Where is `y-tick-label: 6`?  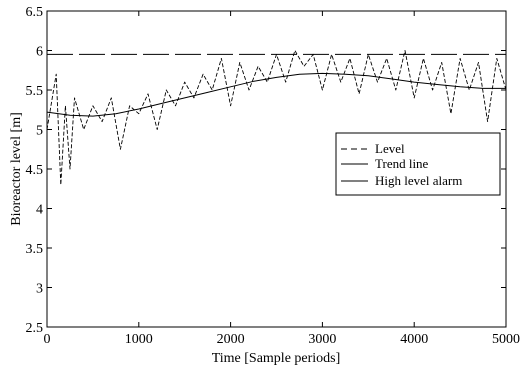
y-tick-label: 6 is located at coordinates (39, 52).